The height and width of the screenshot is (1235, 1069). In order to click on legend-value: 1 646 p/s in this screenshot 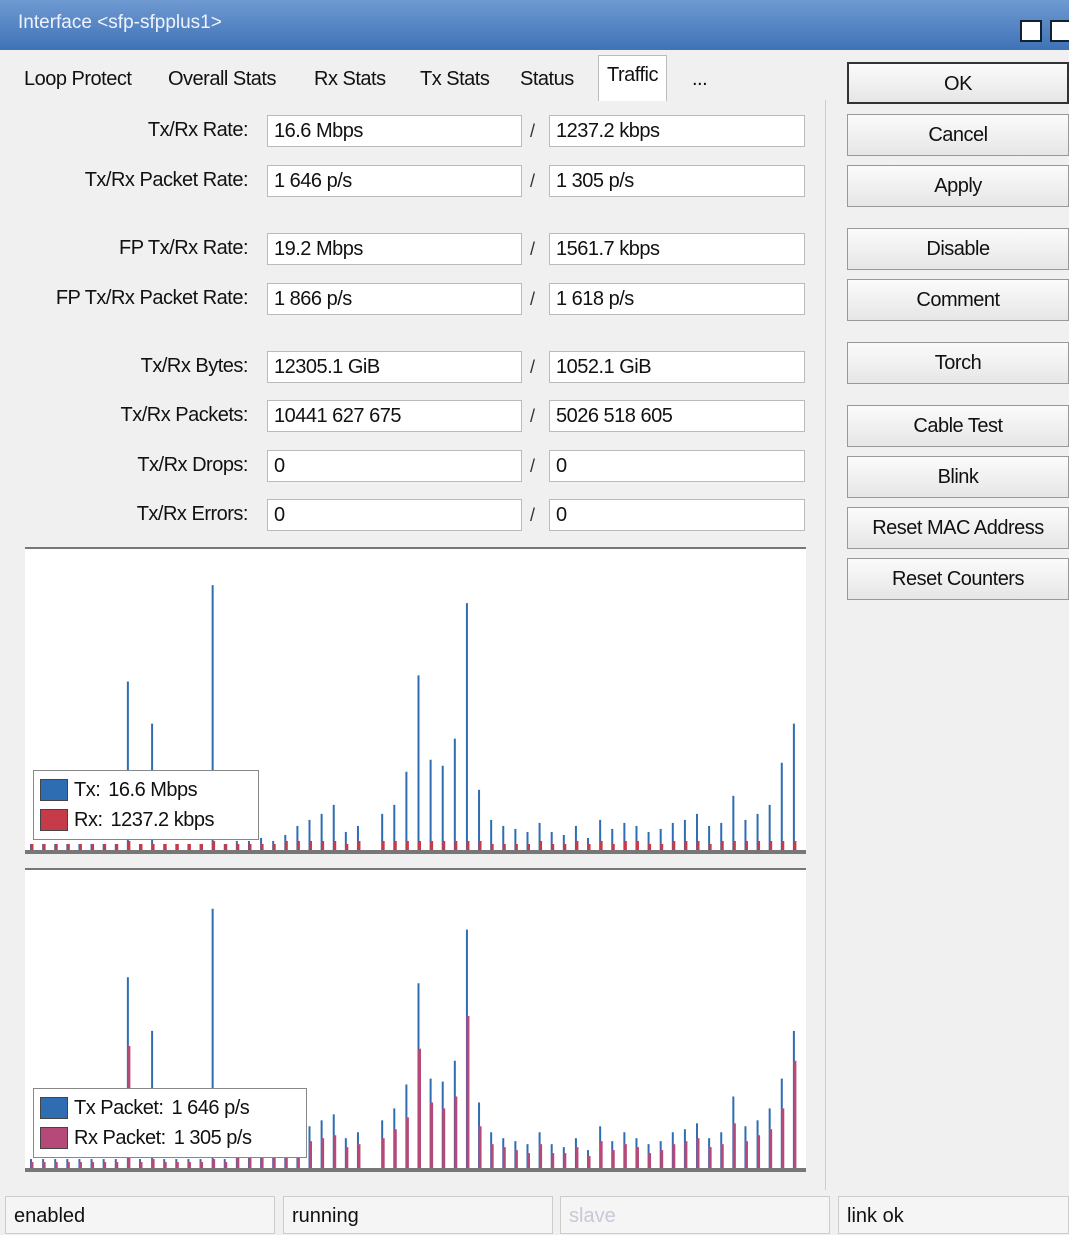, I will do `click(210, 1107)`.